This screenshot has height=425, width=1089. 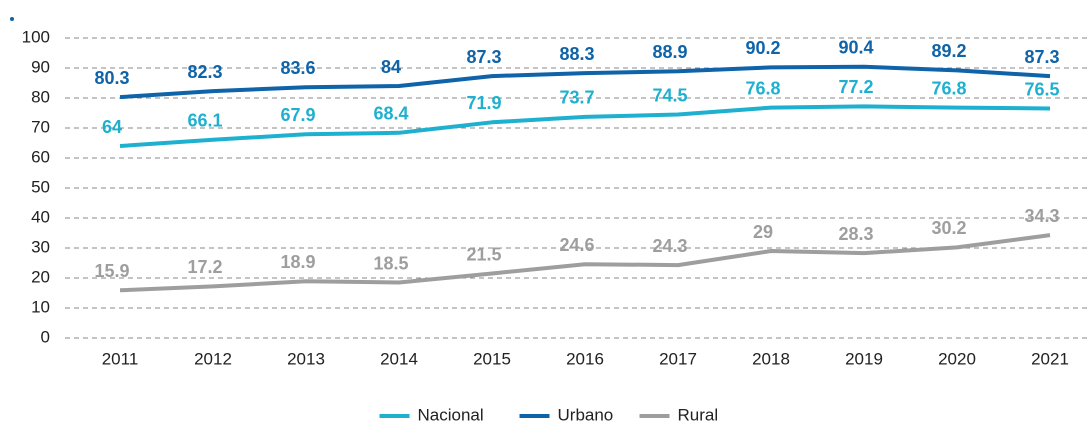 What do you see at coordinates (669, 246) in the screenshot?
I see `data-label: 24.3` at bounding box center [669, 246].